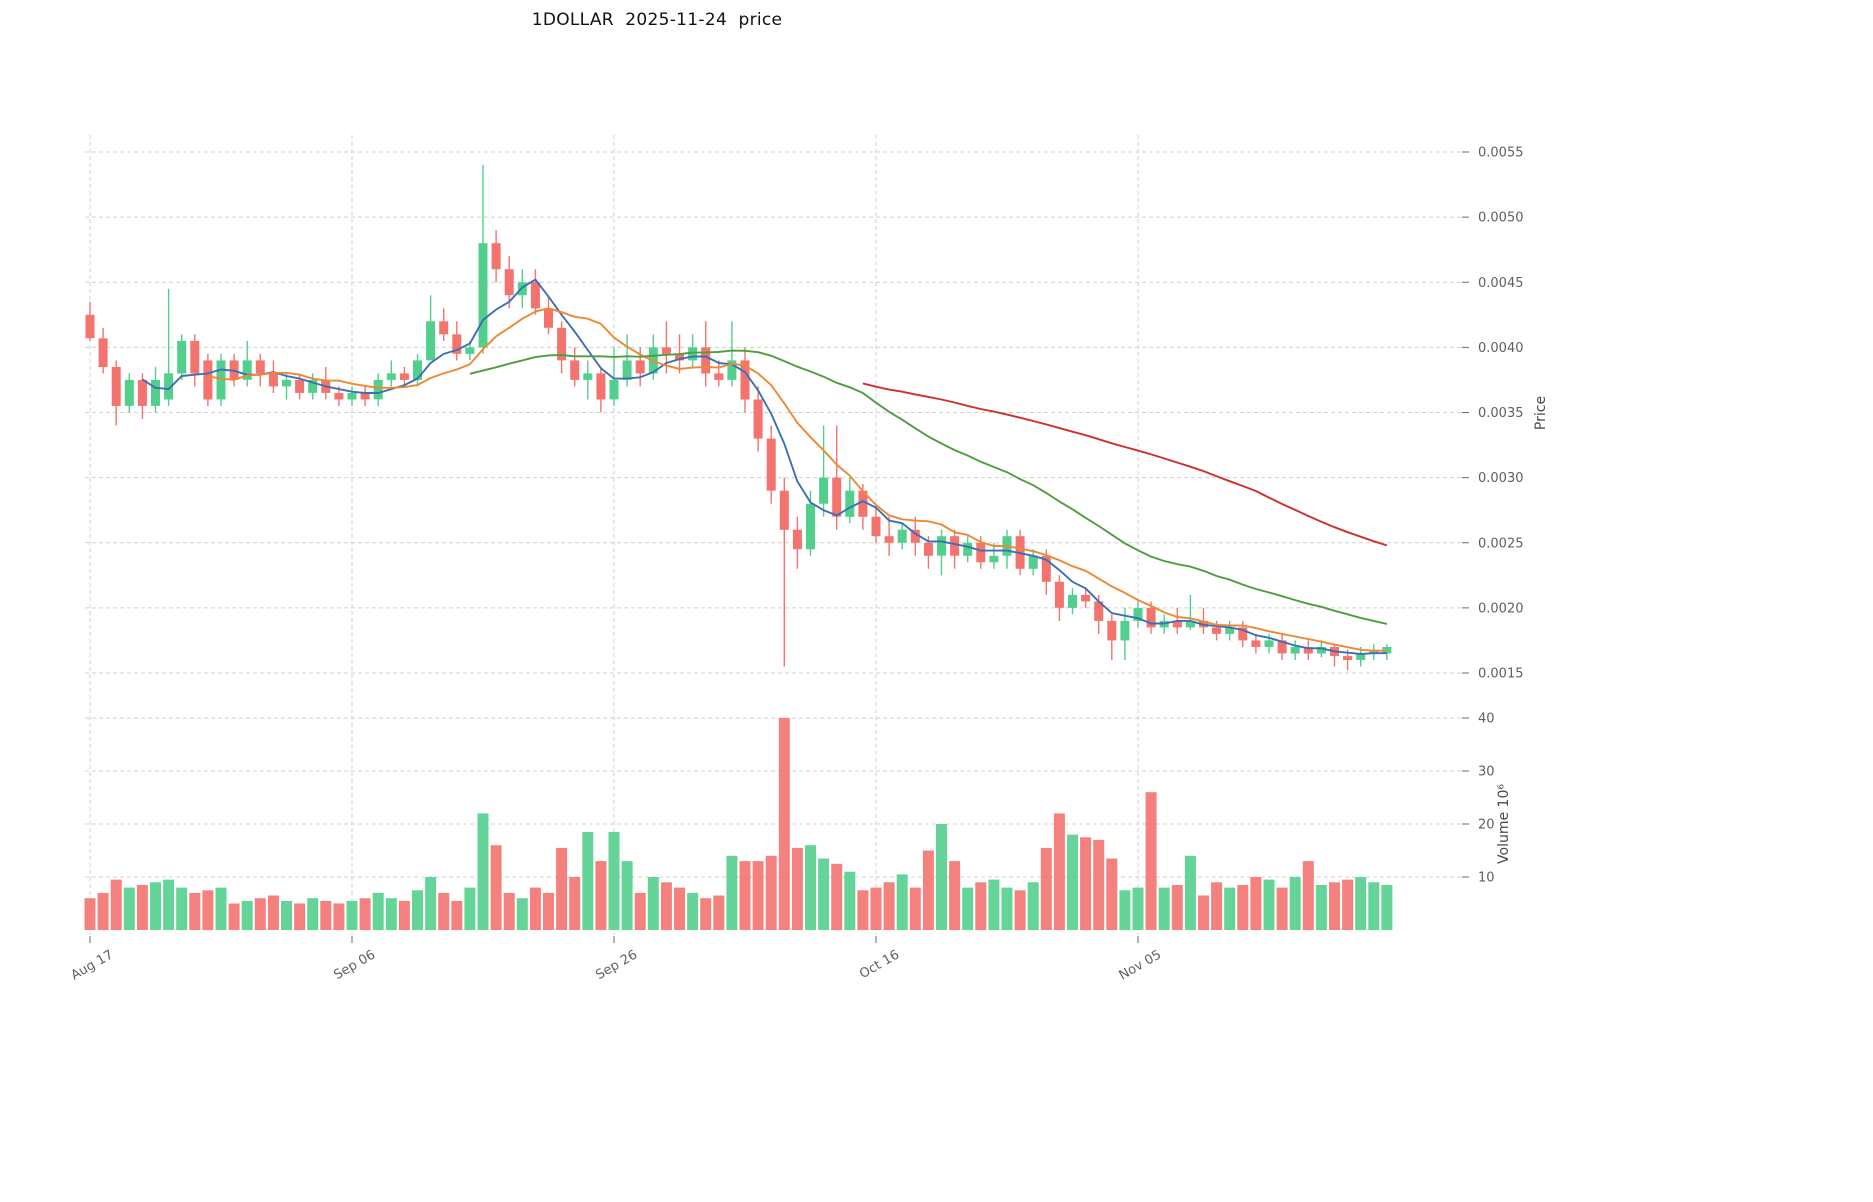  Describe the element at coordinates (1486, 772) in the screenshot. I see `svg-text: 30` at that location.